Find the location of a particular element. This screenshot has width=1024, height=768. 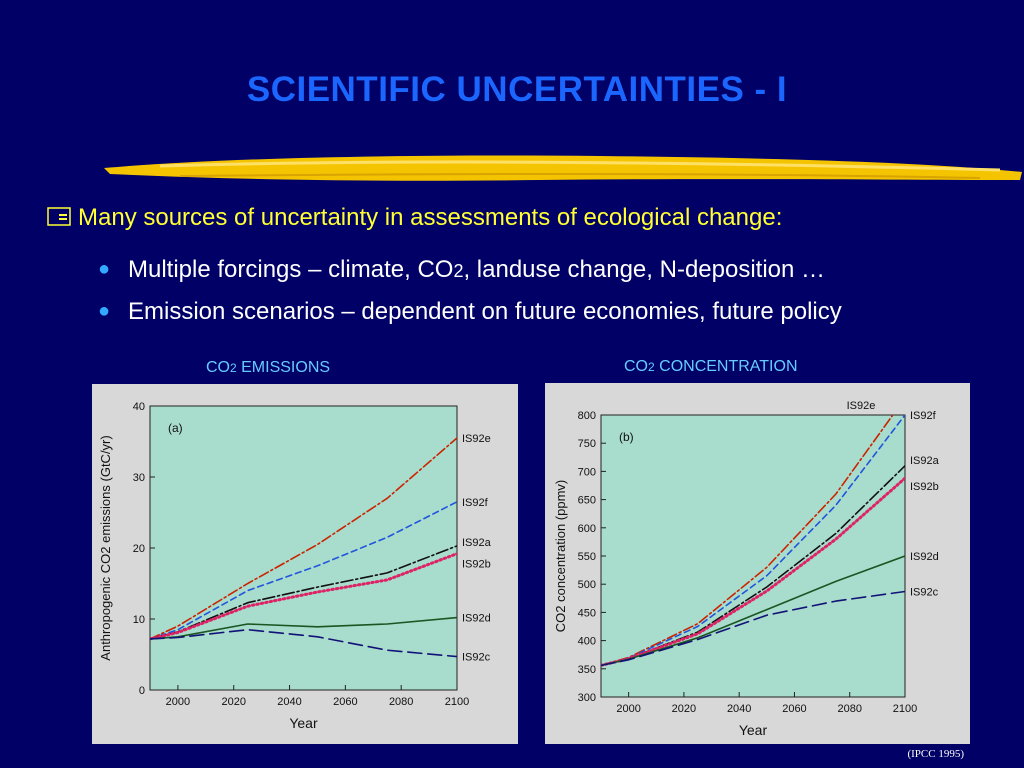

y-axis-label: CO2 concentration (ppmv) is located at coordinates (560, 556).